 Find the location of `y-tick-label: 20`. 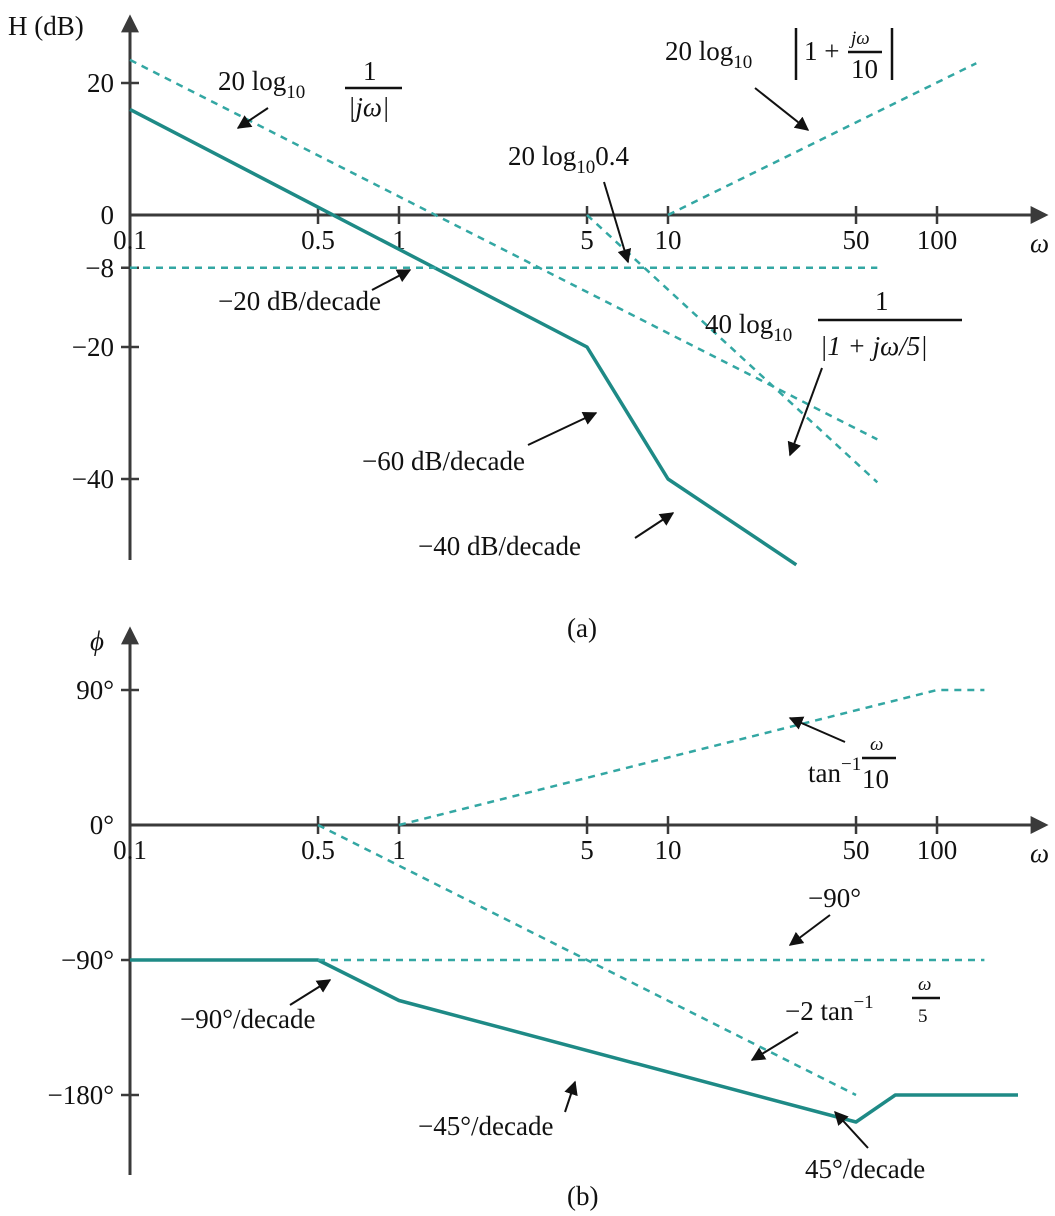

y-tick-label: 20 is located at coordinates (100, 83).